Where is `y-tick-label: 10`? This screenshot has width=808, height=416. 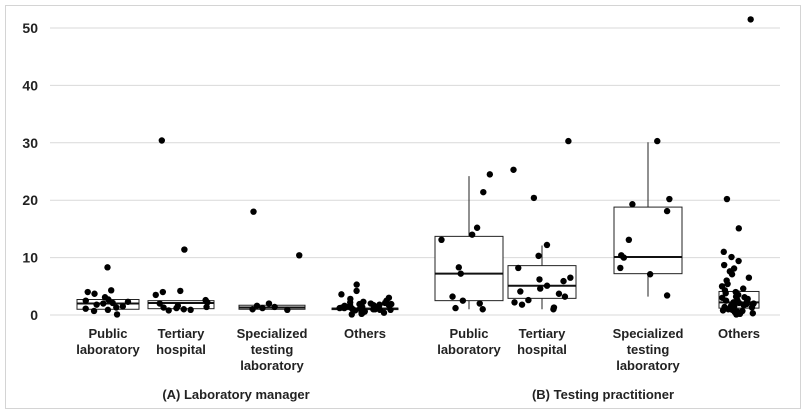 y-tick-label: 10 is located at coordinates (30, 258).